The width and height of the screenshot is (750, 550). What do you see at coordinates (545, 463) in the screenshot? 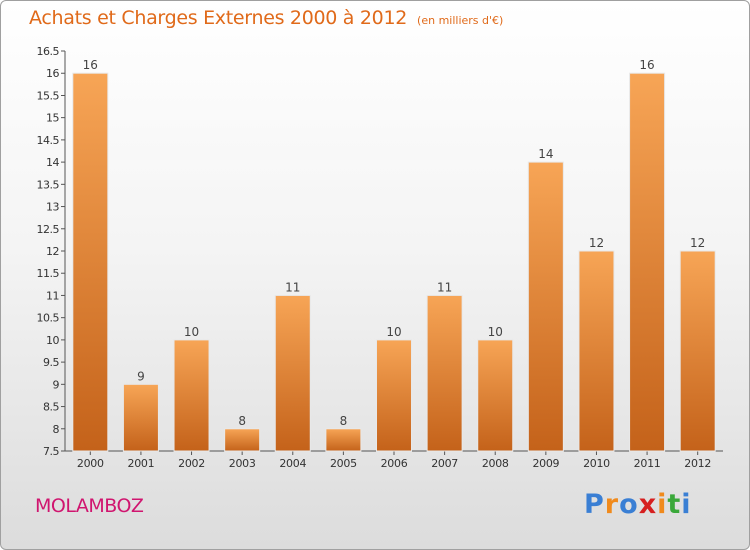
I see `x-tick-label: 2009` at bounding box center [545, 463].